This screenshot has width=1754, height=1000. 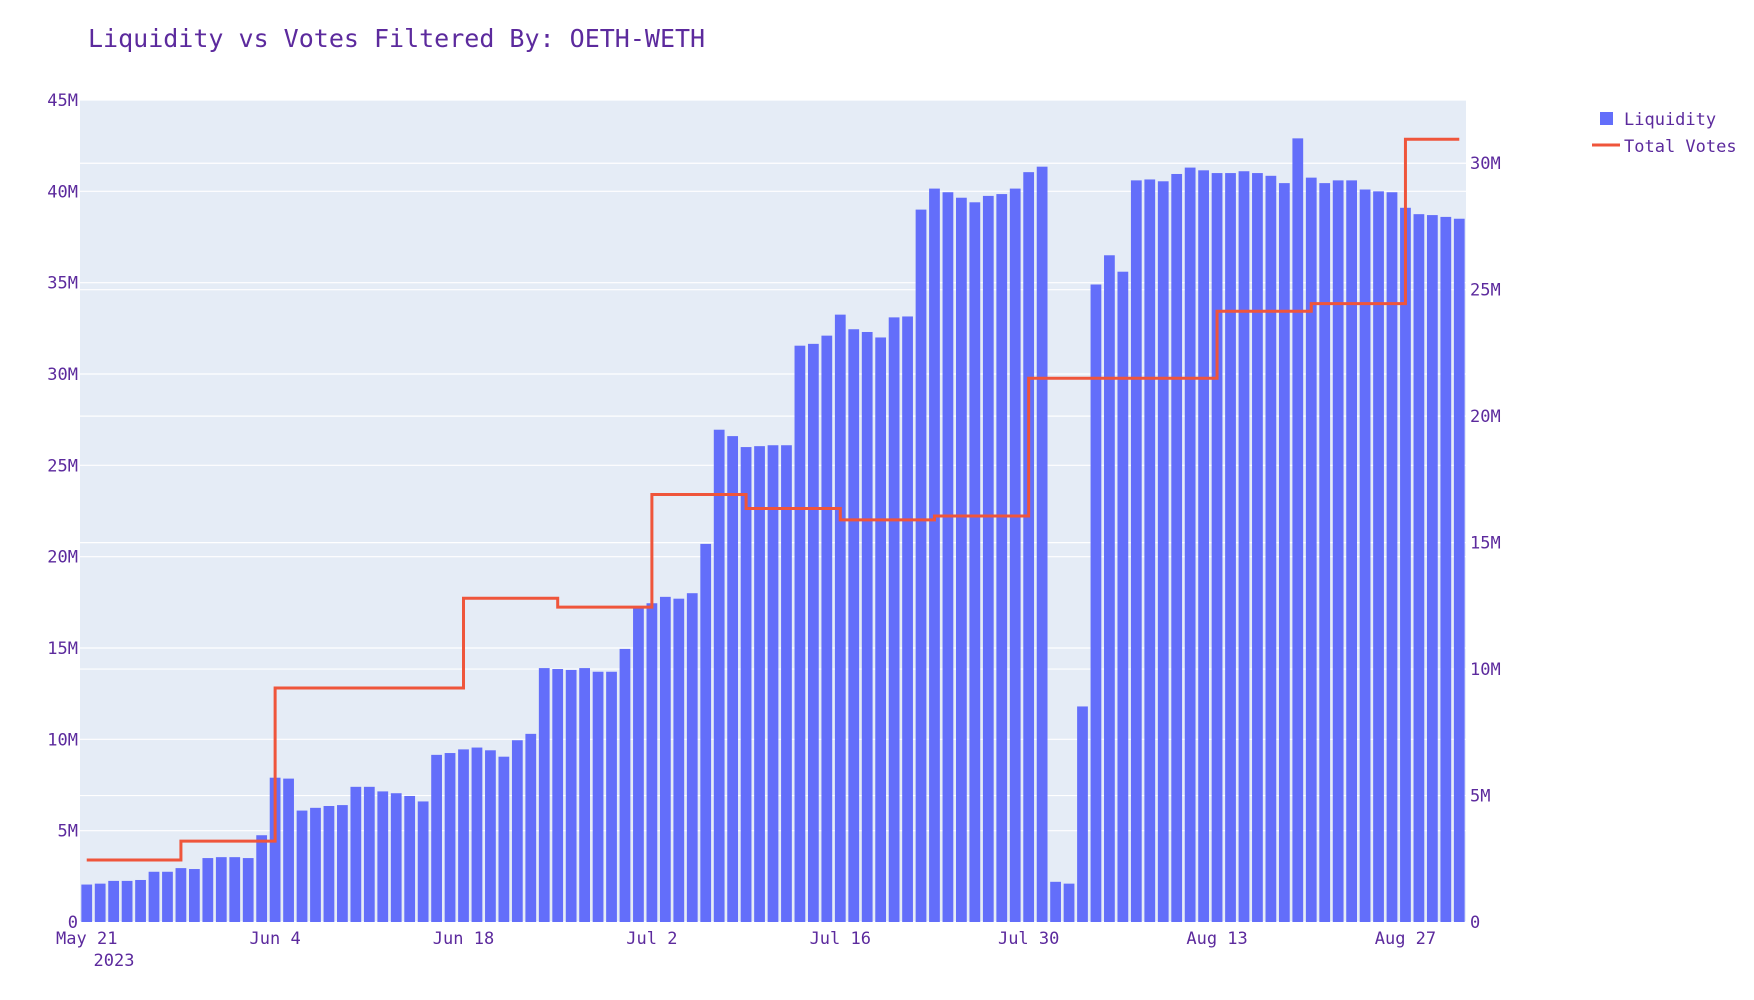 What do you see at coordinates (1606, 118) in the screenshot?
I see `legend-liquidity-swatch` at bounding box center [1606, 118].